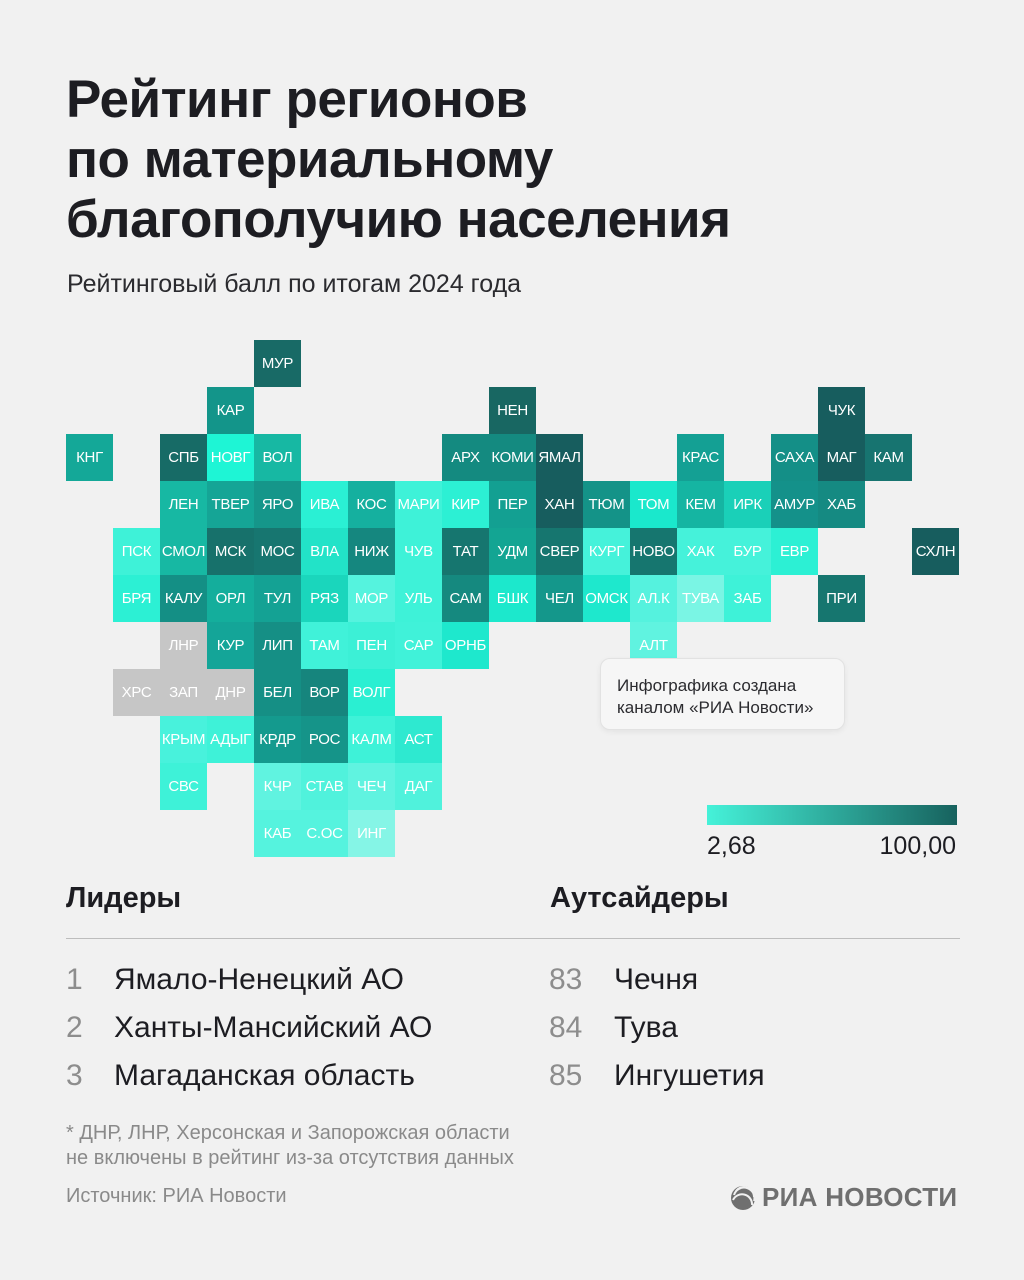 The width and height of the screenshot is (1024, 1280). What do you see at coordinates (230, 551) in the screenshot?
I see `region-tile: МСК` at bounding box center [230, 551].